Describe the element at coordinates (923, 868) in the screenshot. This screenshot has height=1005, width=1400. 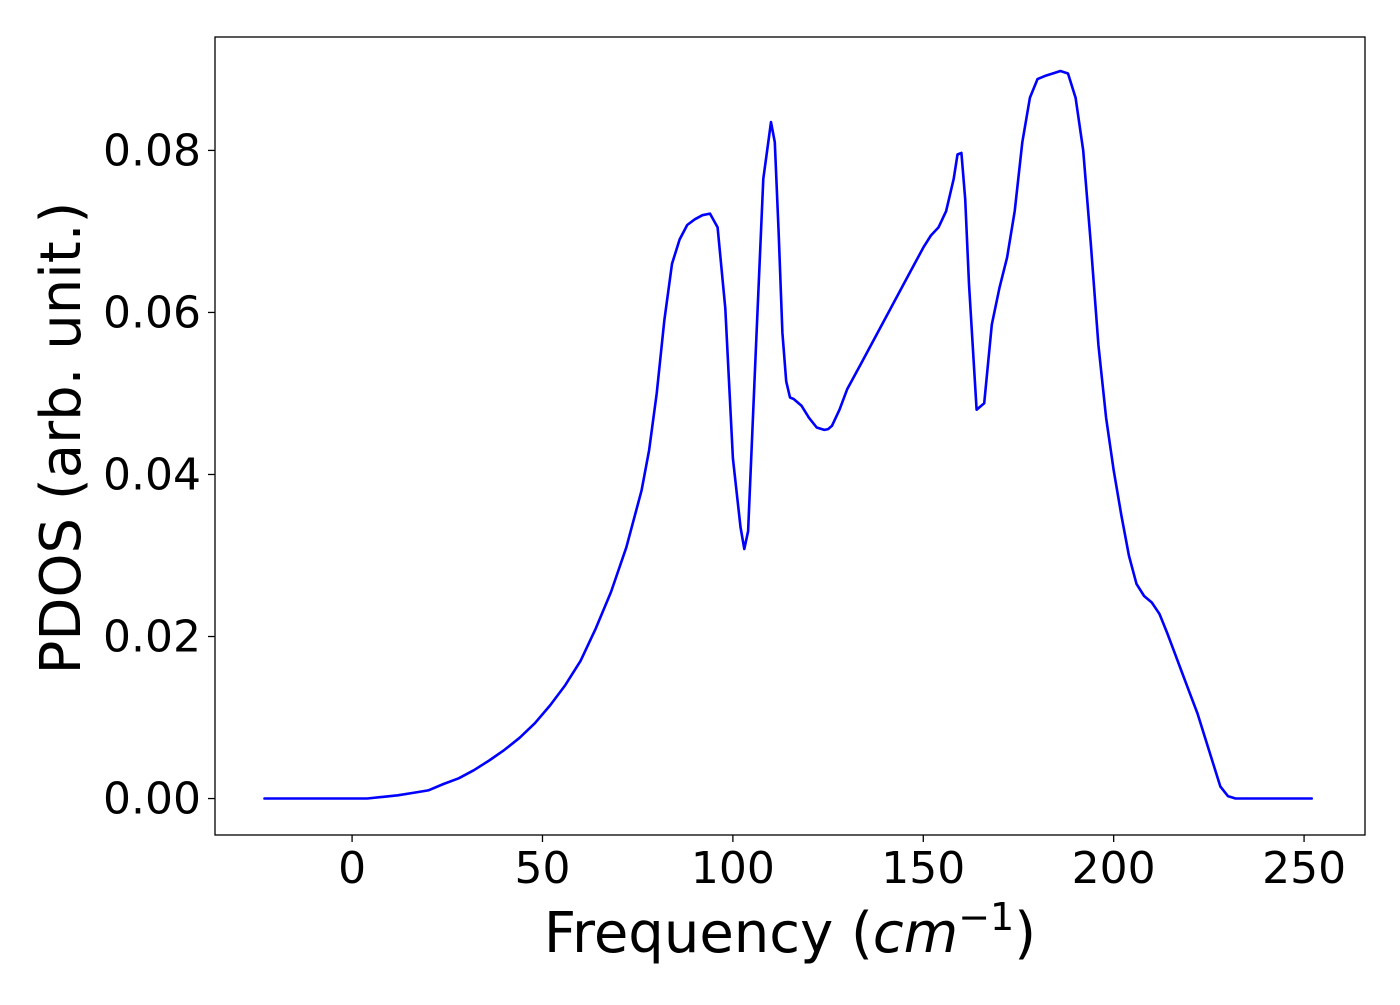
I see `x-tick-label: 150` at that location.